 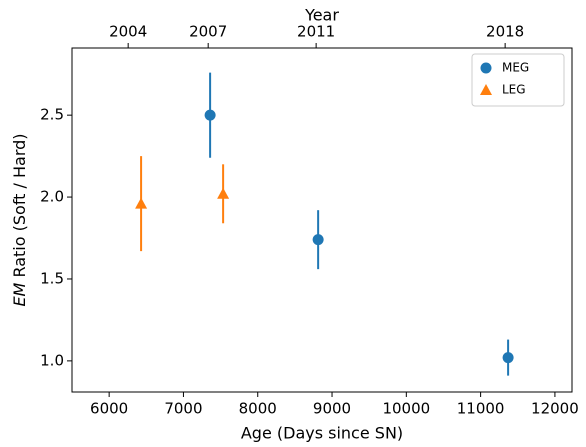 What do you see at coordinates (322, 433) in the screenshot?
I see `x-axis-label: Age (Days since SN)` at bounding box center [322, 433].